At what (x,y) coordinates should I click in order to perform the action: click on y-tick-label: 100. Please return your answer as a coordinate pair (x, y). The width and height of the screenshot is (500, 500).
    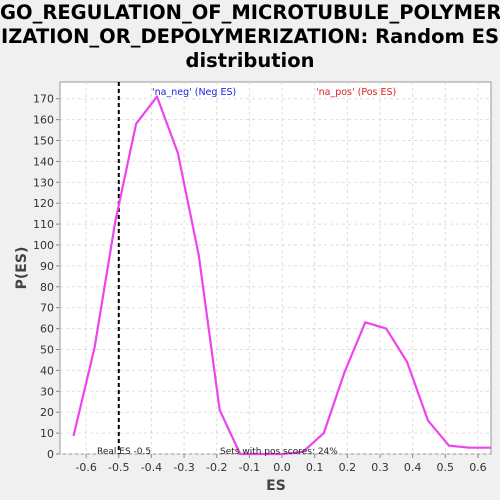
    Looking at the image, I should click on (43, 245).